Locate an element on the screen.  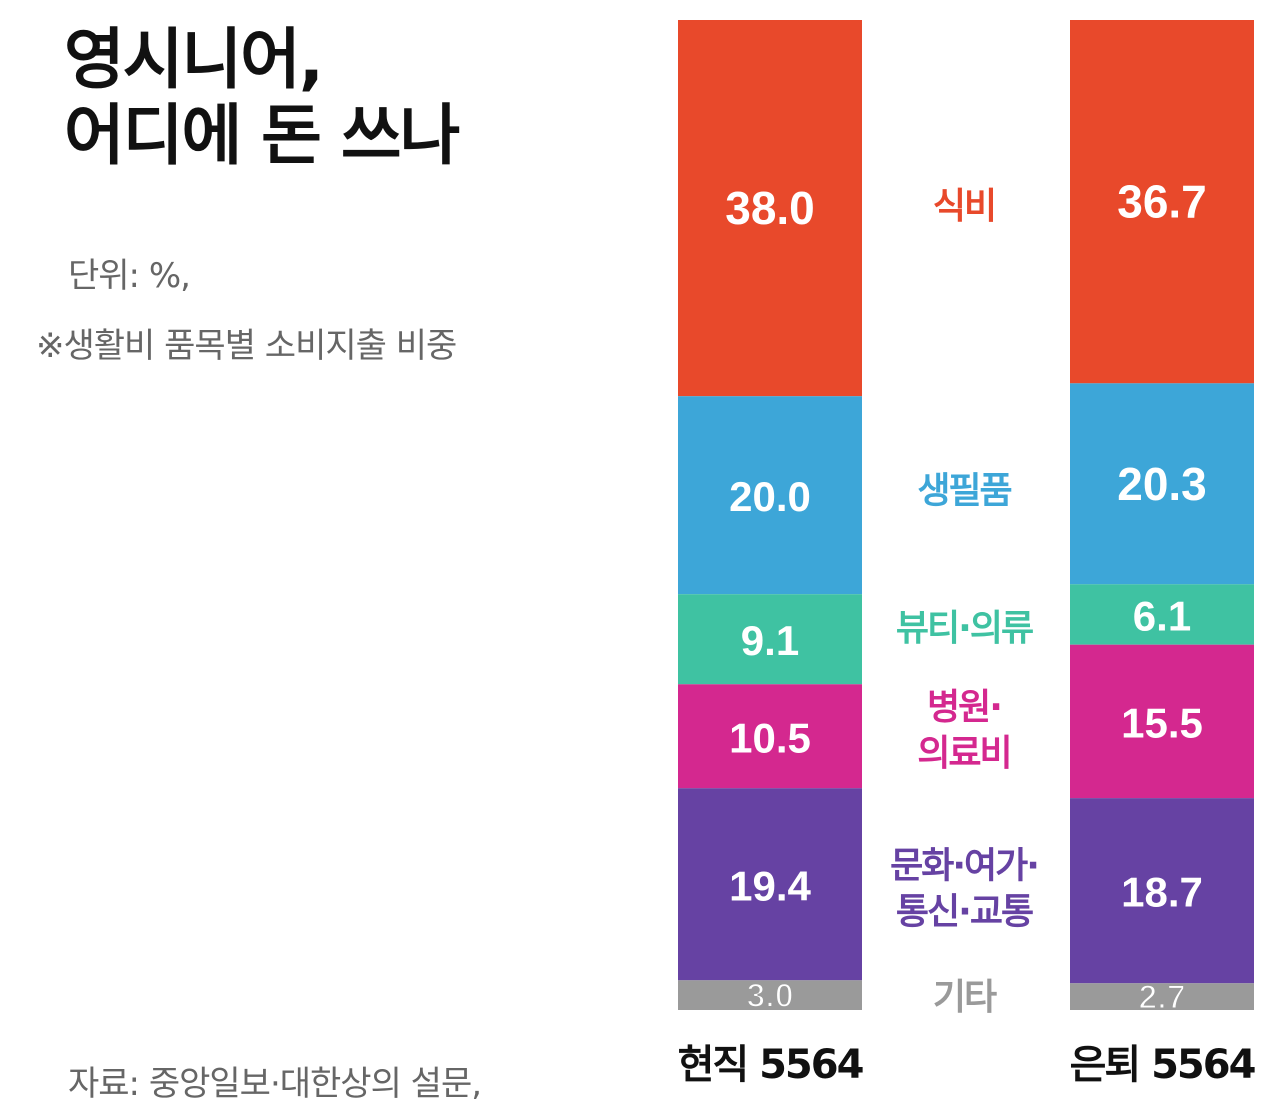
source-note: 자료: 중앙일보·대한상의 설문, is located at coordinates (275, 1084).